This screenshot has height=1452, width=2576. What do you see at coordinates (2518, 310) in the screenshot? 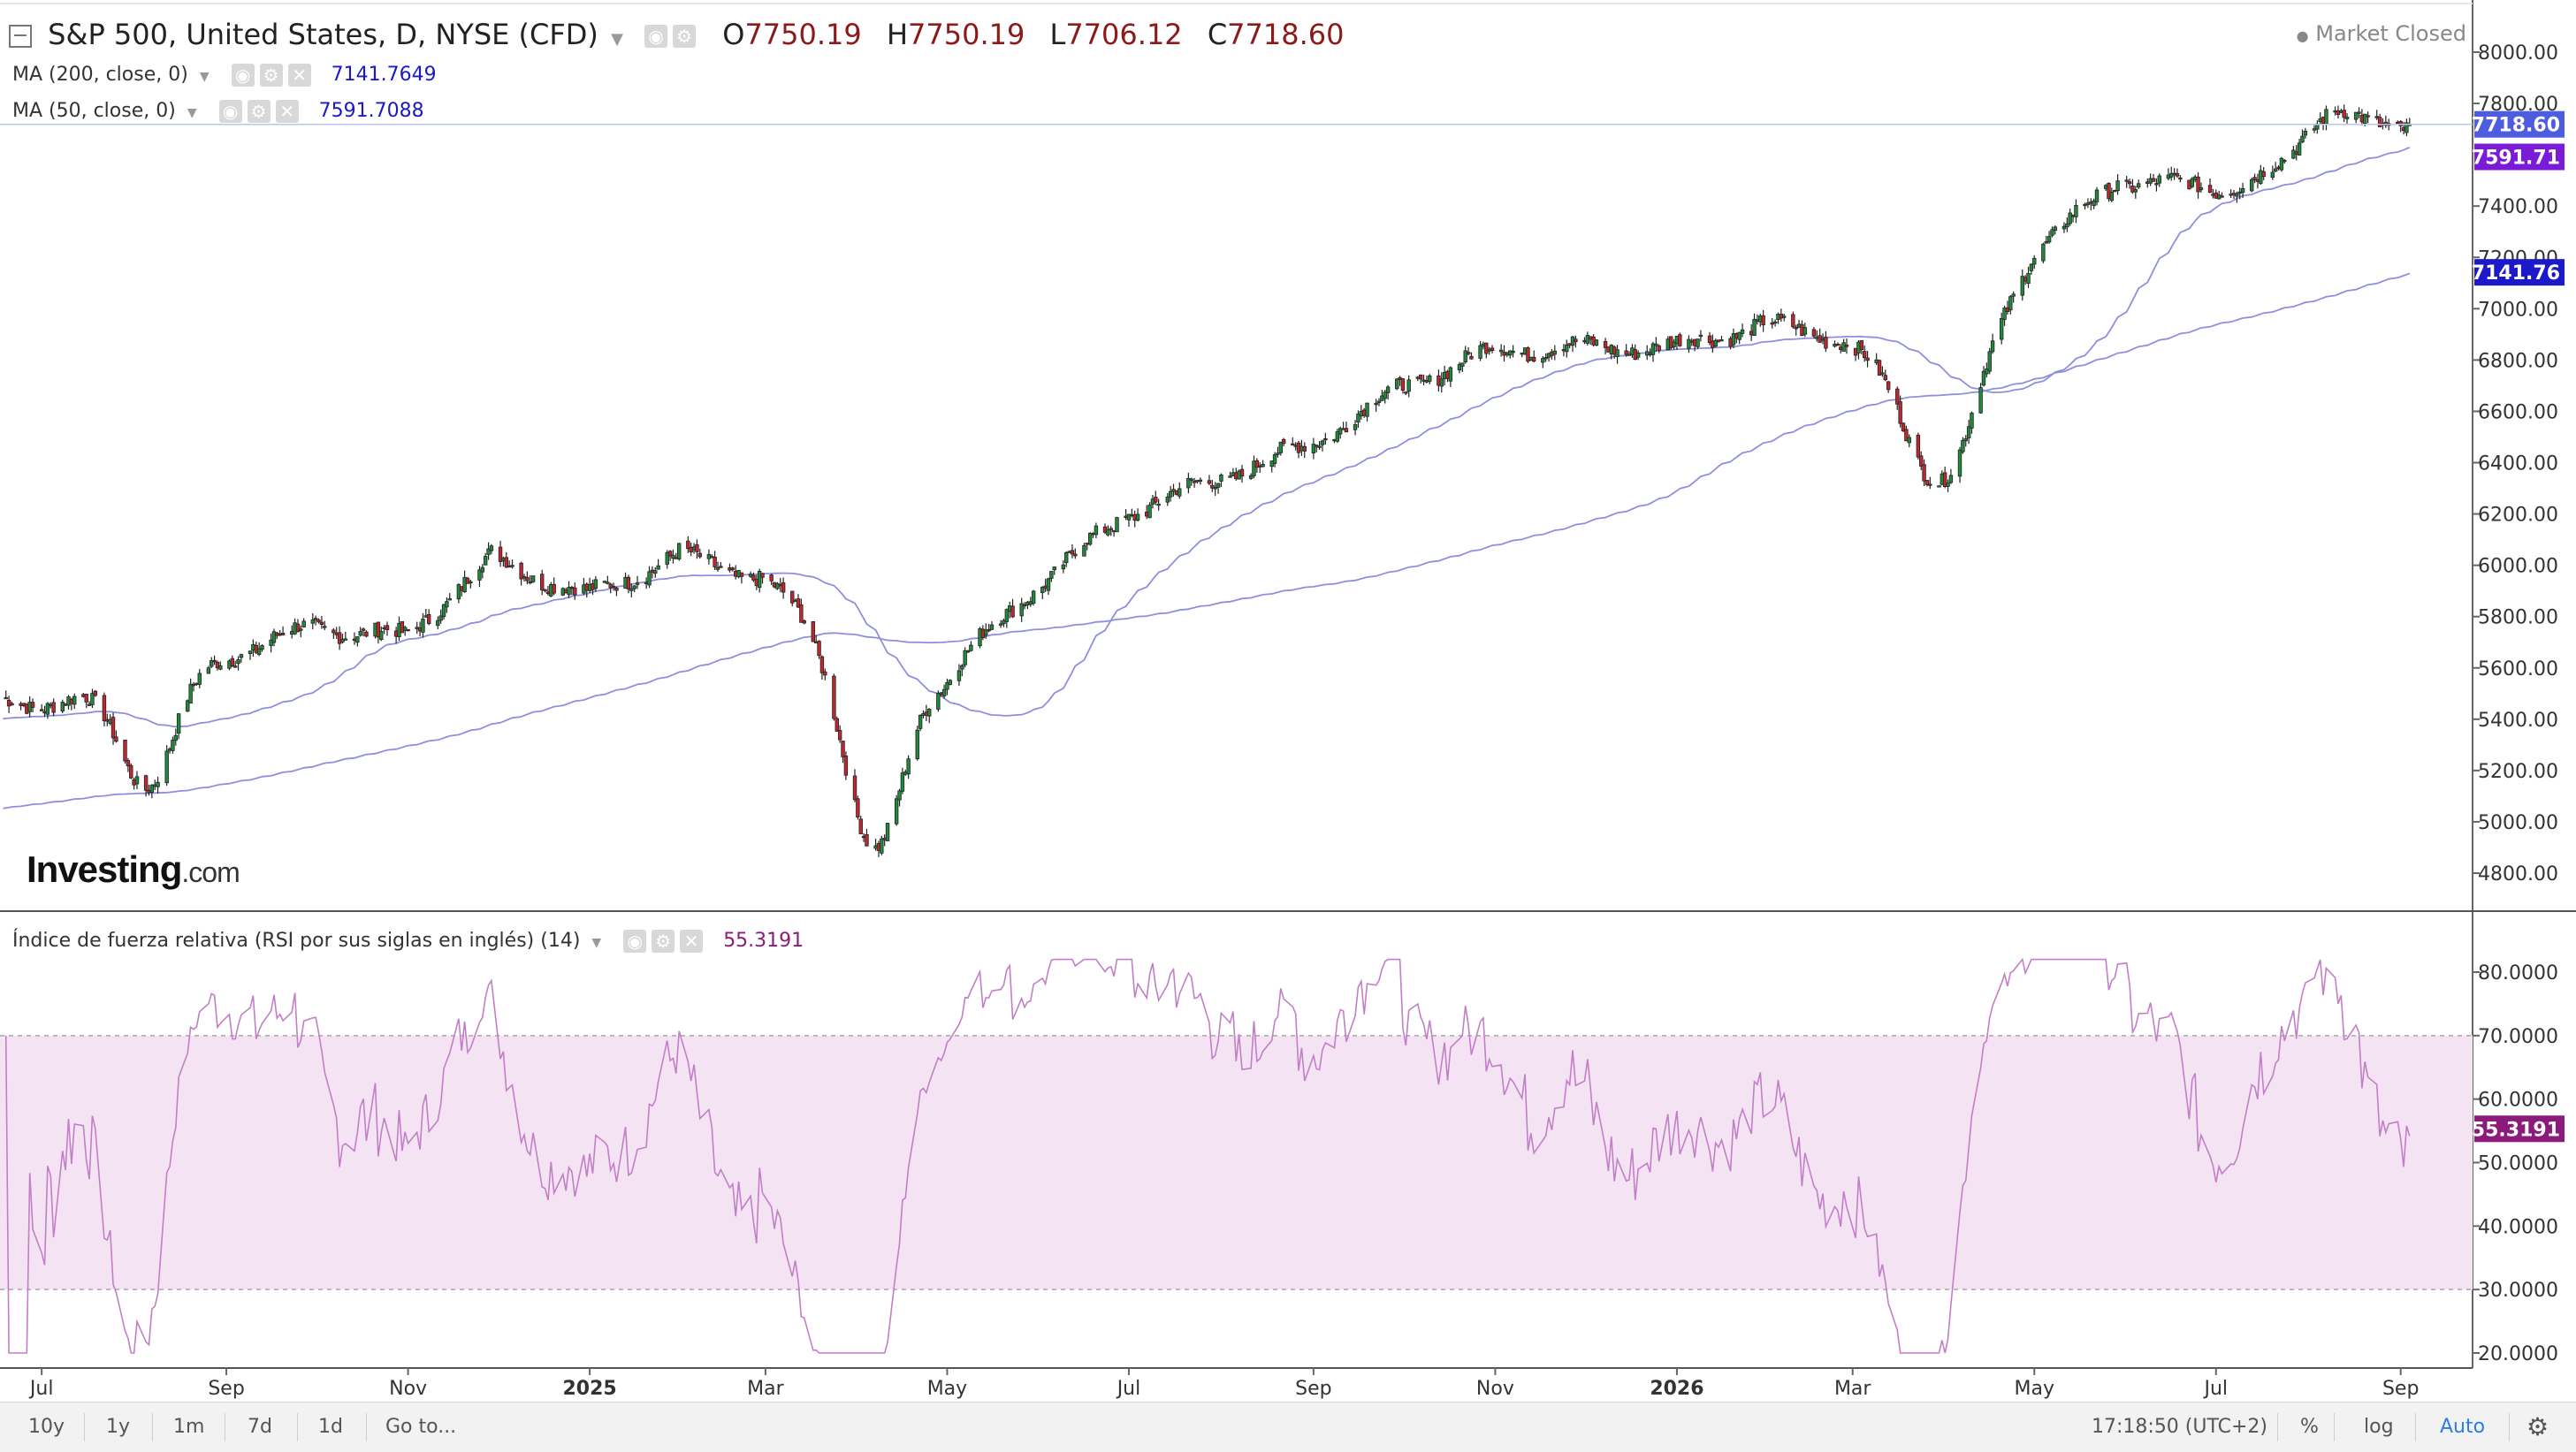
I see `price-tick-label: 7000.00` at bounding box center [2518, 310].